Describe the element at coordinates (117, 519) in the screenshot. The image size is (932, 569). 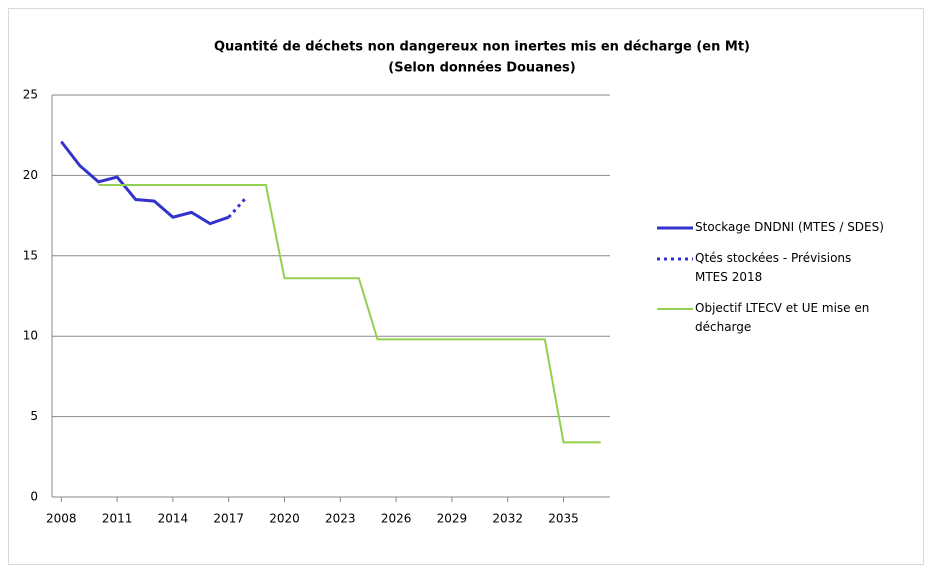
I see `x-tick-label: 2011` at that location.